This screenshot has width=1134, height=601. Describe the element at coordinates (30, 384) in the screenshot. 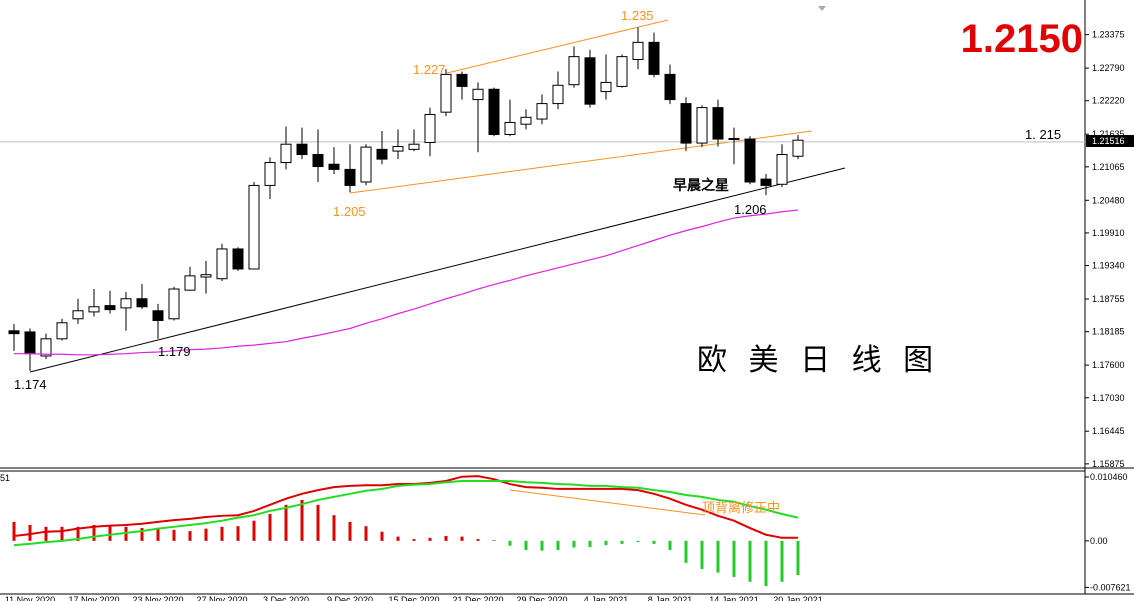

I see `annotation: 1.174` at that location.